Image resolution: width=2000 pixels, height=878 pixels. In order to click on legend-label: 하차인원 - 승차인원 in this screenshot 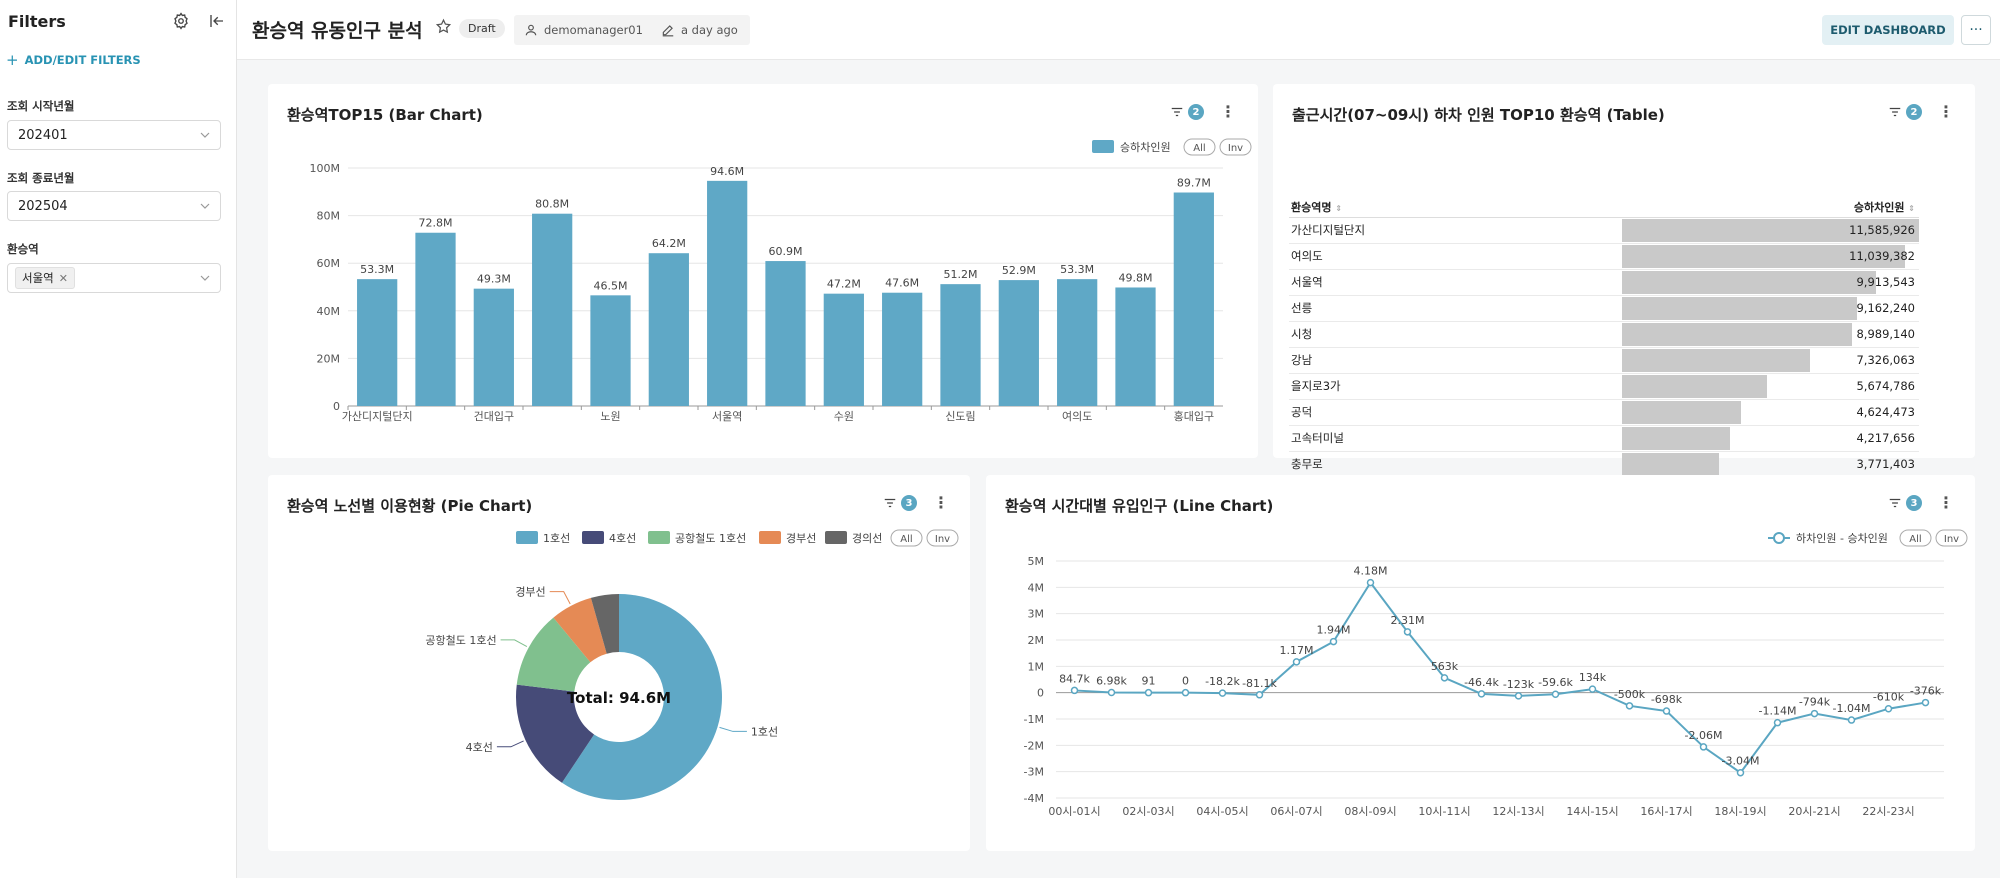, I will do `click(1842, 538)`.